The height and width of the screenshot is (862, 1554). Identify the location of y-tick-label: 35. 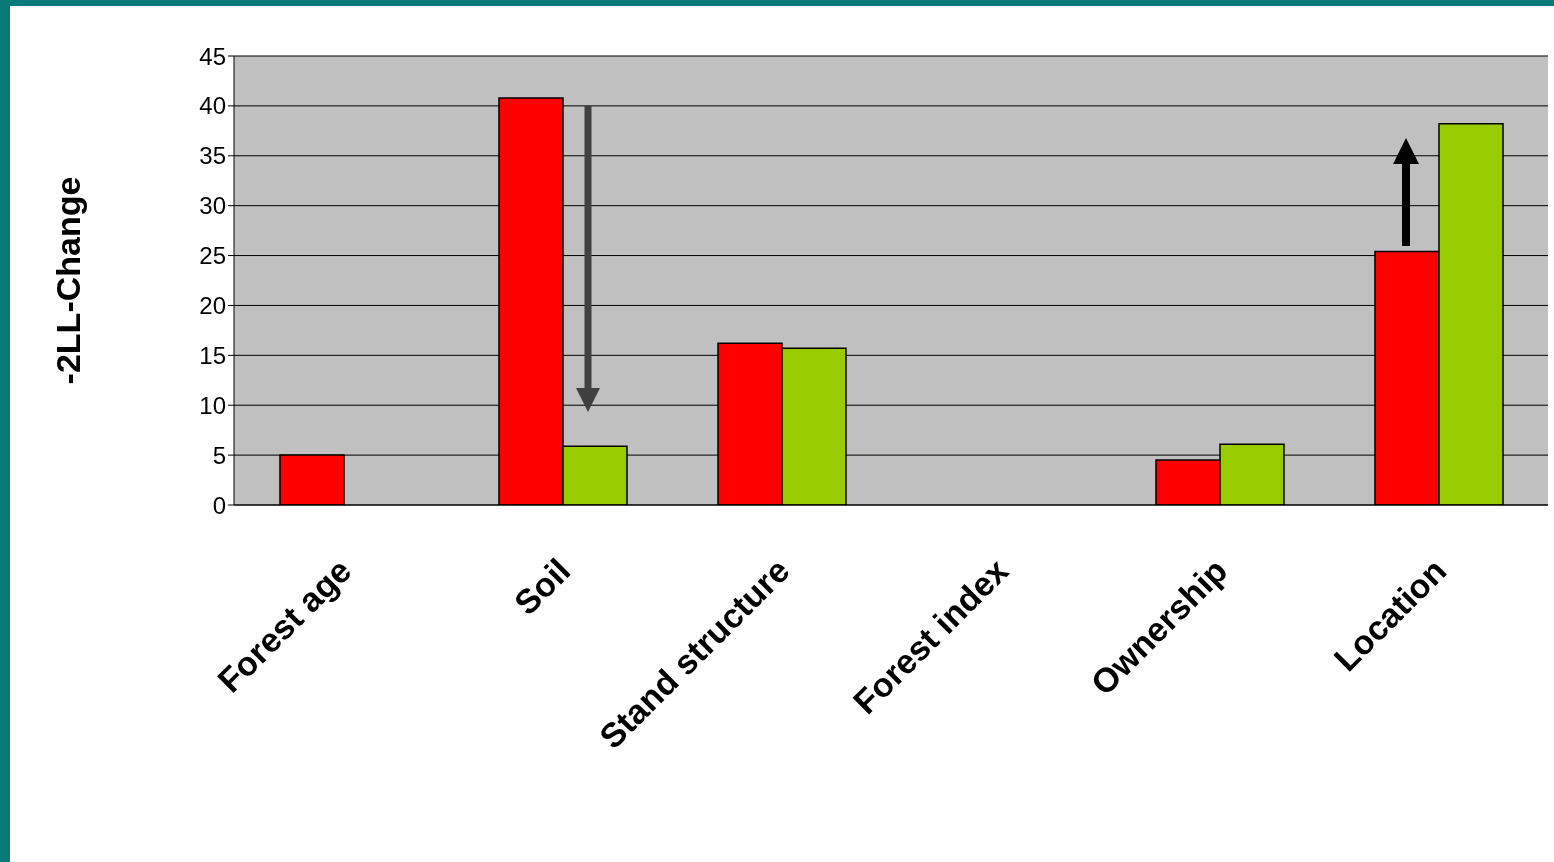
(212, 156).